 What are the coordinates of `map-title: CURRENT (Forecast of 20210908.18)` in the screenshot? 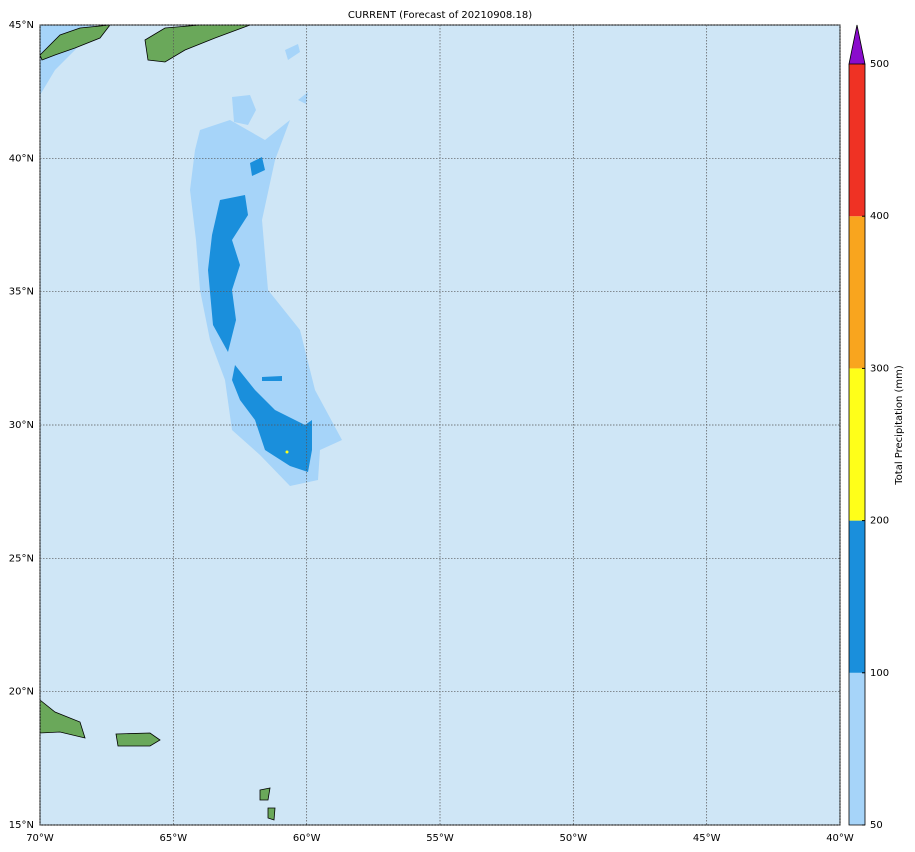 It's located at (440, 15).